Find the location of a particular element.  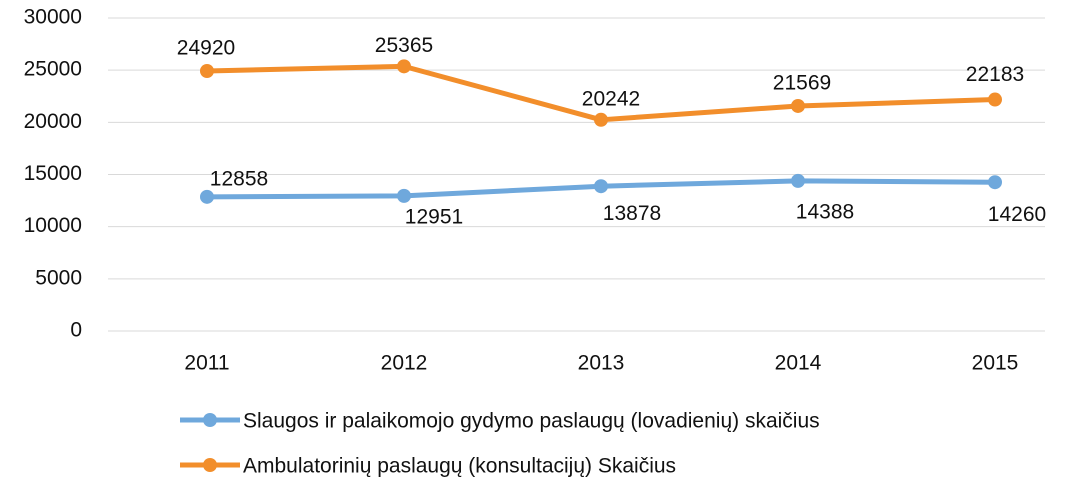

data-label: 24920 is located at coordinates (206, 48).